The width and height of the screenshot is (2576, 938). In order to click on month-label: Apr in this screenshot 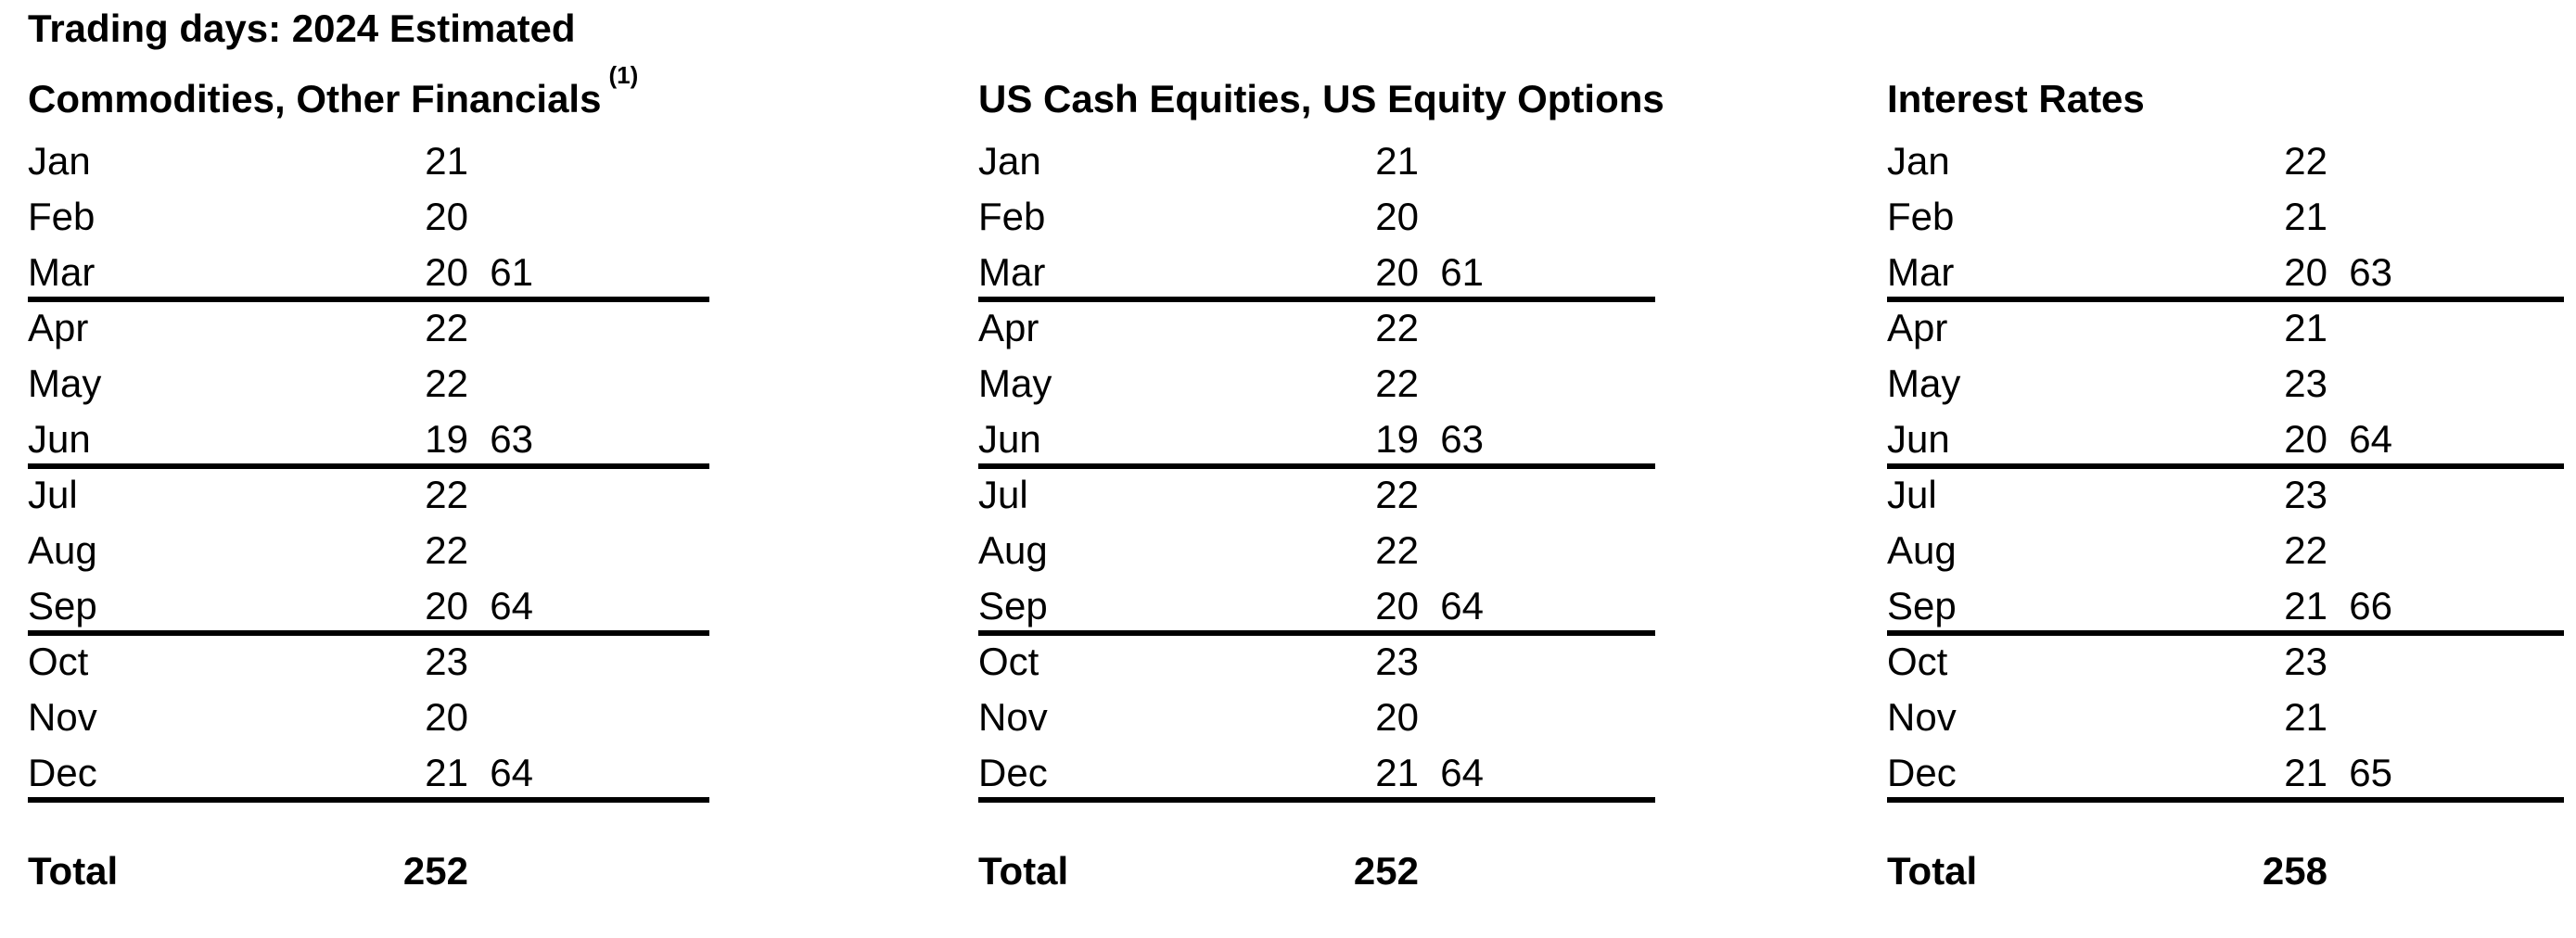, I will do `click(1917, 328)`.